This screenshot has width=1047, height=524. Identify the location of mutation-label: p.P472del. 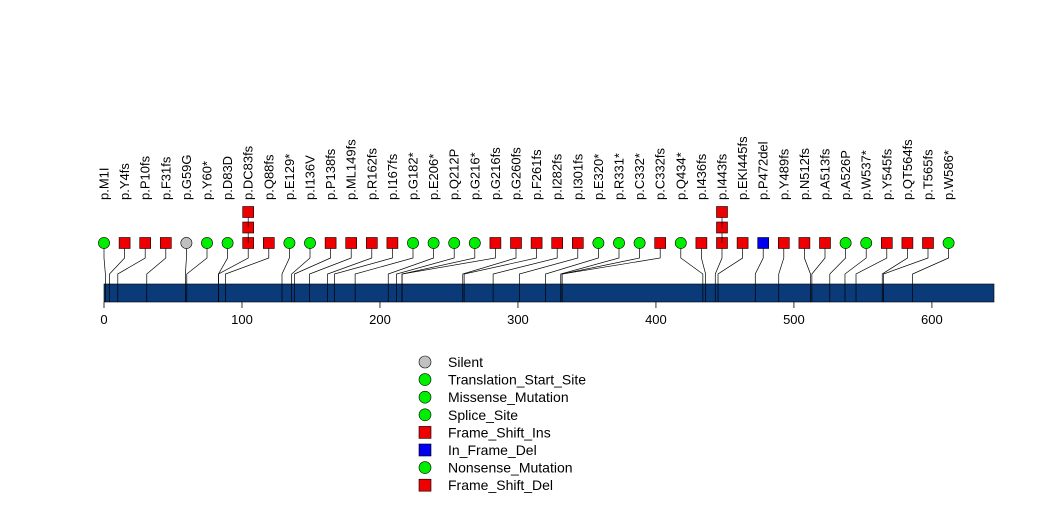
(763, 170).